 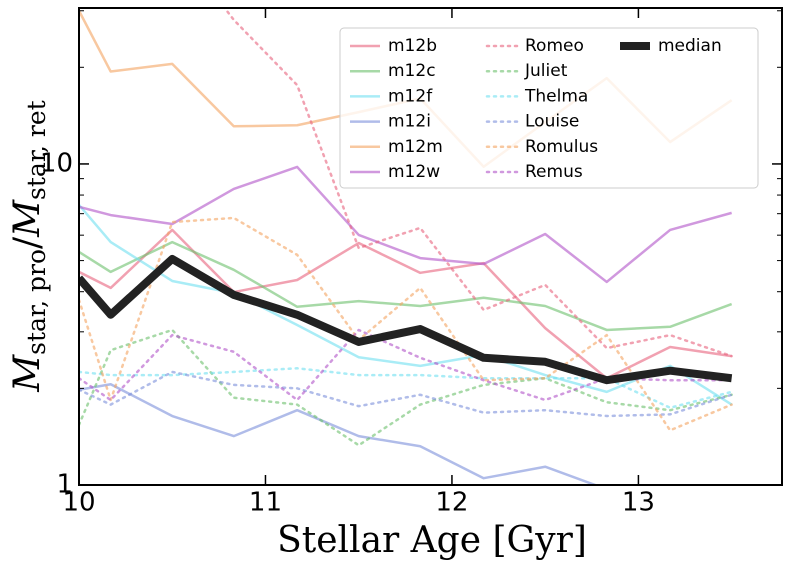 What do you see at coordinates (410, 96) in the screenshot?
I see `legend-label: m12f` at bounding box center [410, 96].